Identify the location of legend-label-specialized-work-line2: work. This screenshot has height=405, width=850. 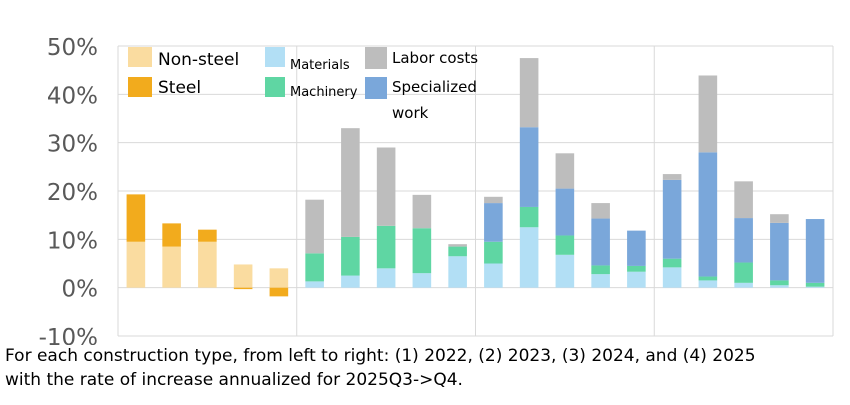
(410, 113).